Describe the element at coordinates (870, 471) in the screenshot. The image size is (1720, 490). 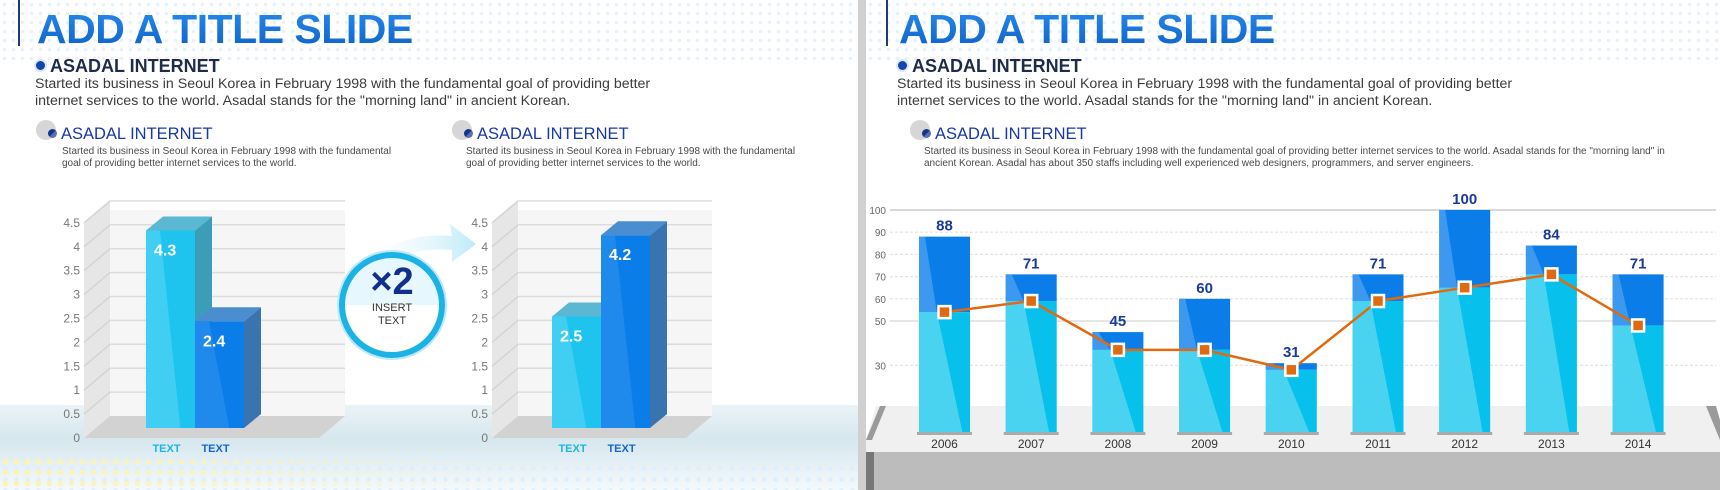
I see `platform-corner` at that location.